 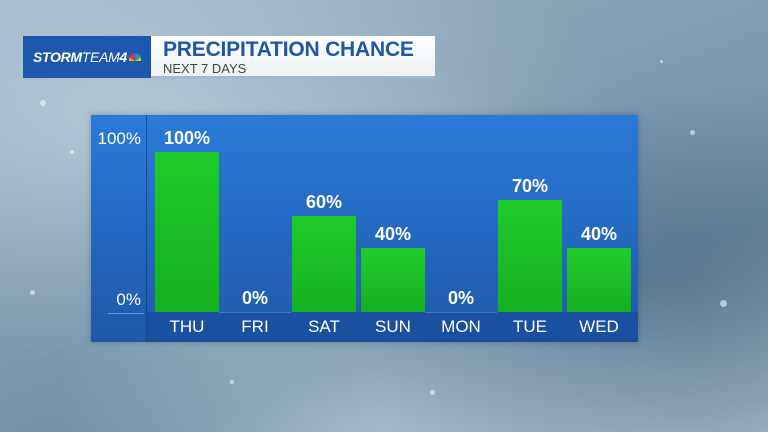 I want to click on y-tick-0: 0%, so click(x=128, y=299).